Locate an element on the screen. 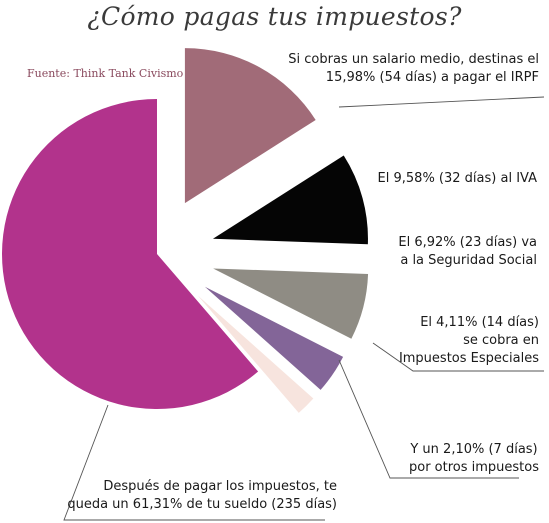 This screenshot has width=549, height=523. annotation-iva-line-1: El 9,58% (32 días) al IVA is located at coordinates (457, 178).